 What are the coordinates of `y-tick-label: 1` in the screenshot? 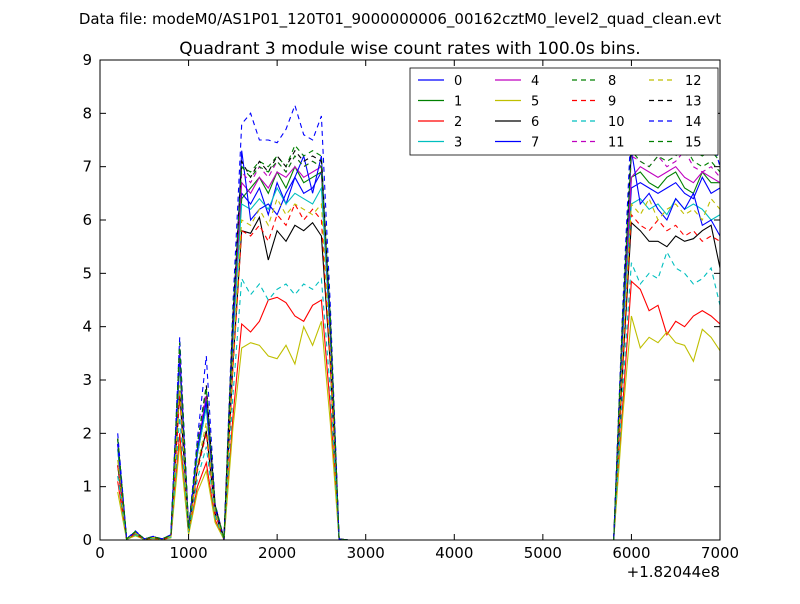 It's located at (87, 487).